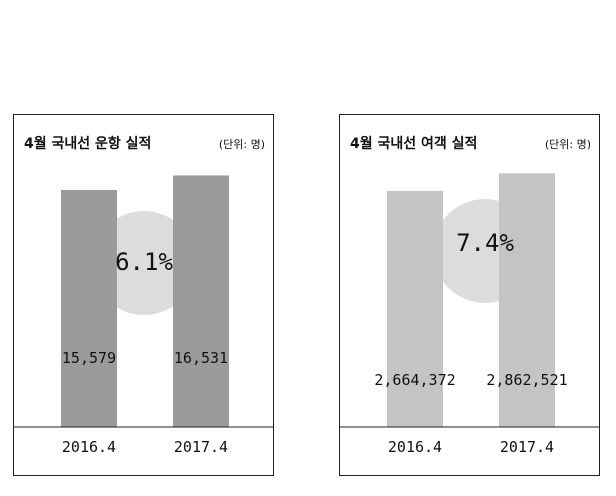  I want to click on growth-rate-label: 6.1%, so click(144, 262).